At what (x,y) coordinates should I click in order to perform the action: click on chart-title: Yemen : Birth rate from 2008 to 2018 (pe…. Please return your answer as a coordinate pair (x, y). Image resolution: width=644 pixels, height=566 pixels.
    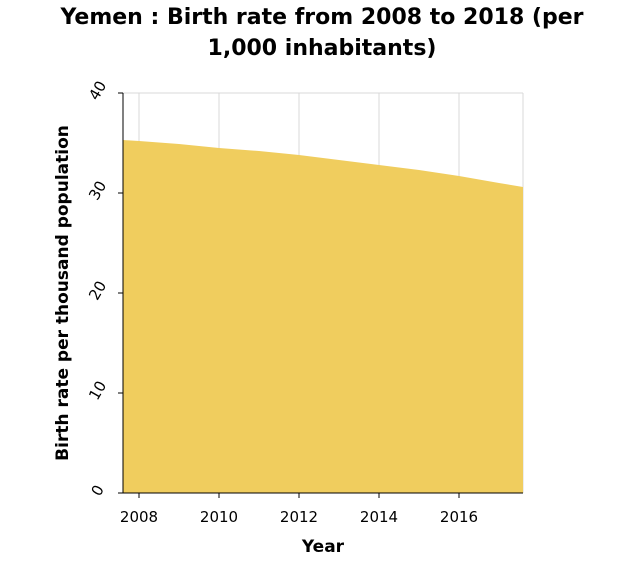
    Looking at the image, I should click on (322, 33).